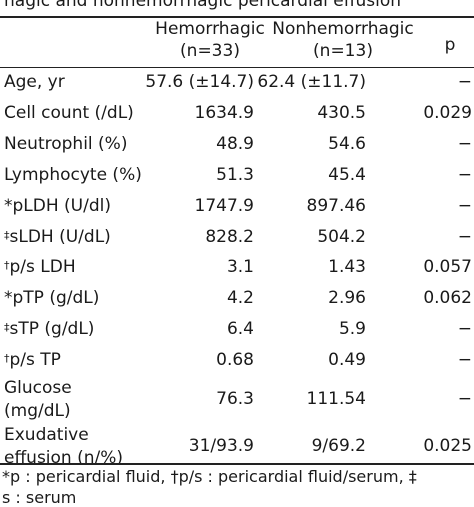 This screenshot has height=507, width=474. I want to click on footnote-line-2: s : serum, so click(39, 497).